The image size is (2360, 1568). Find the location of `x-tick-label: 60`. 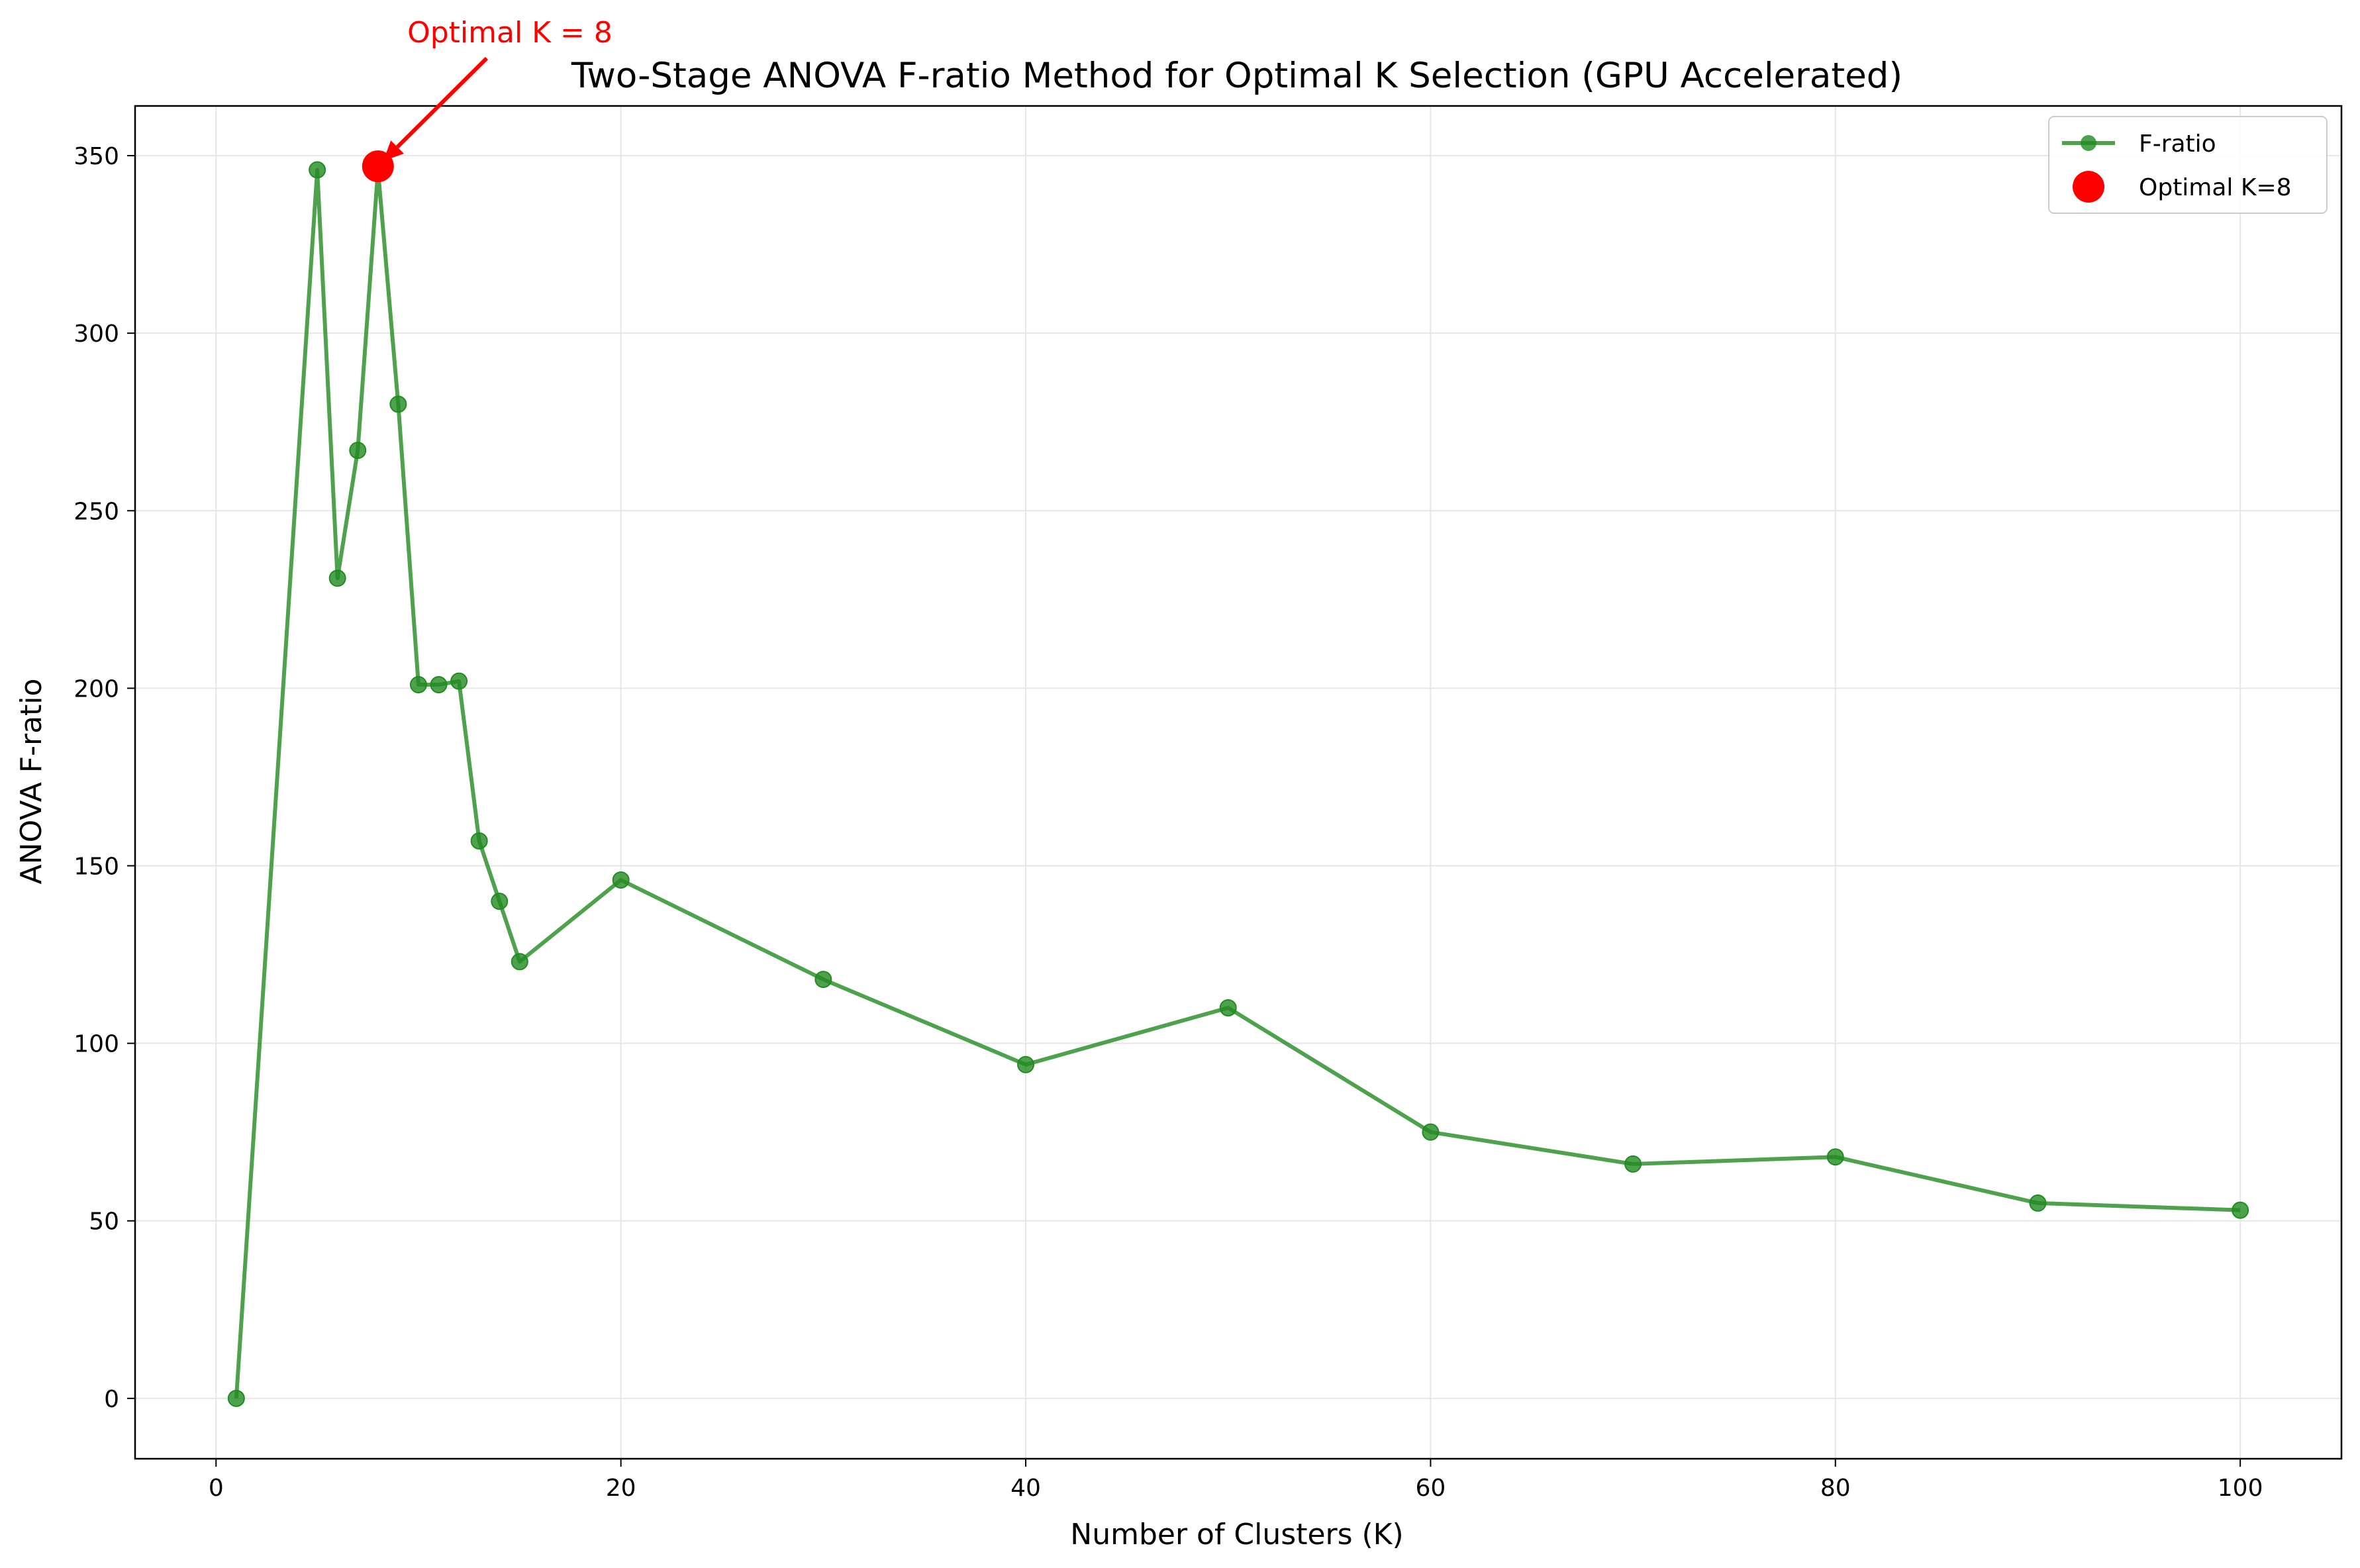

x-tick-label: 60 is located at coordinates (1430, 1488).